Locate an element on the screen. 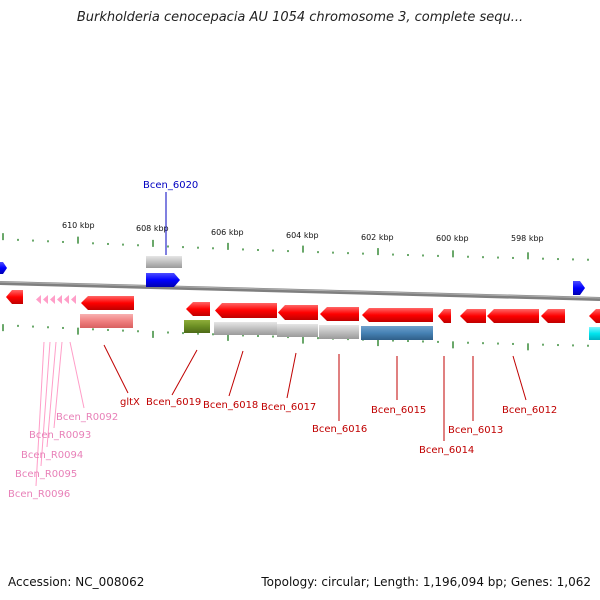  gene-label-bcen-6019: Bcen_6019 is located at coordinates (173, 402).